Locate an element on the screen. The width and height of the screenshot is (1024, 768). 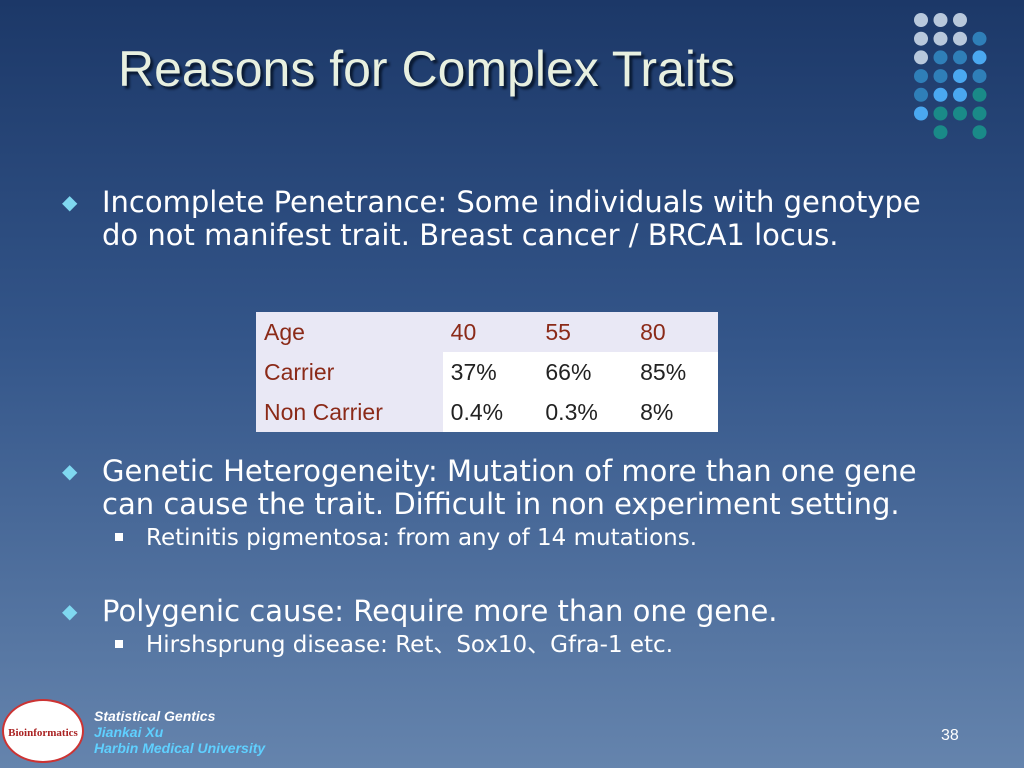
table-cell: 80 is located at coordinates (675, 332).